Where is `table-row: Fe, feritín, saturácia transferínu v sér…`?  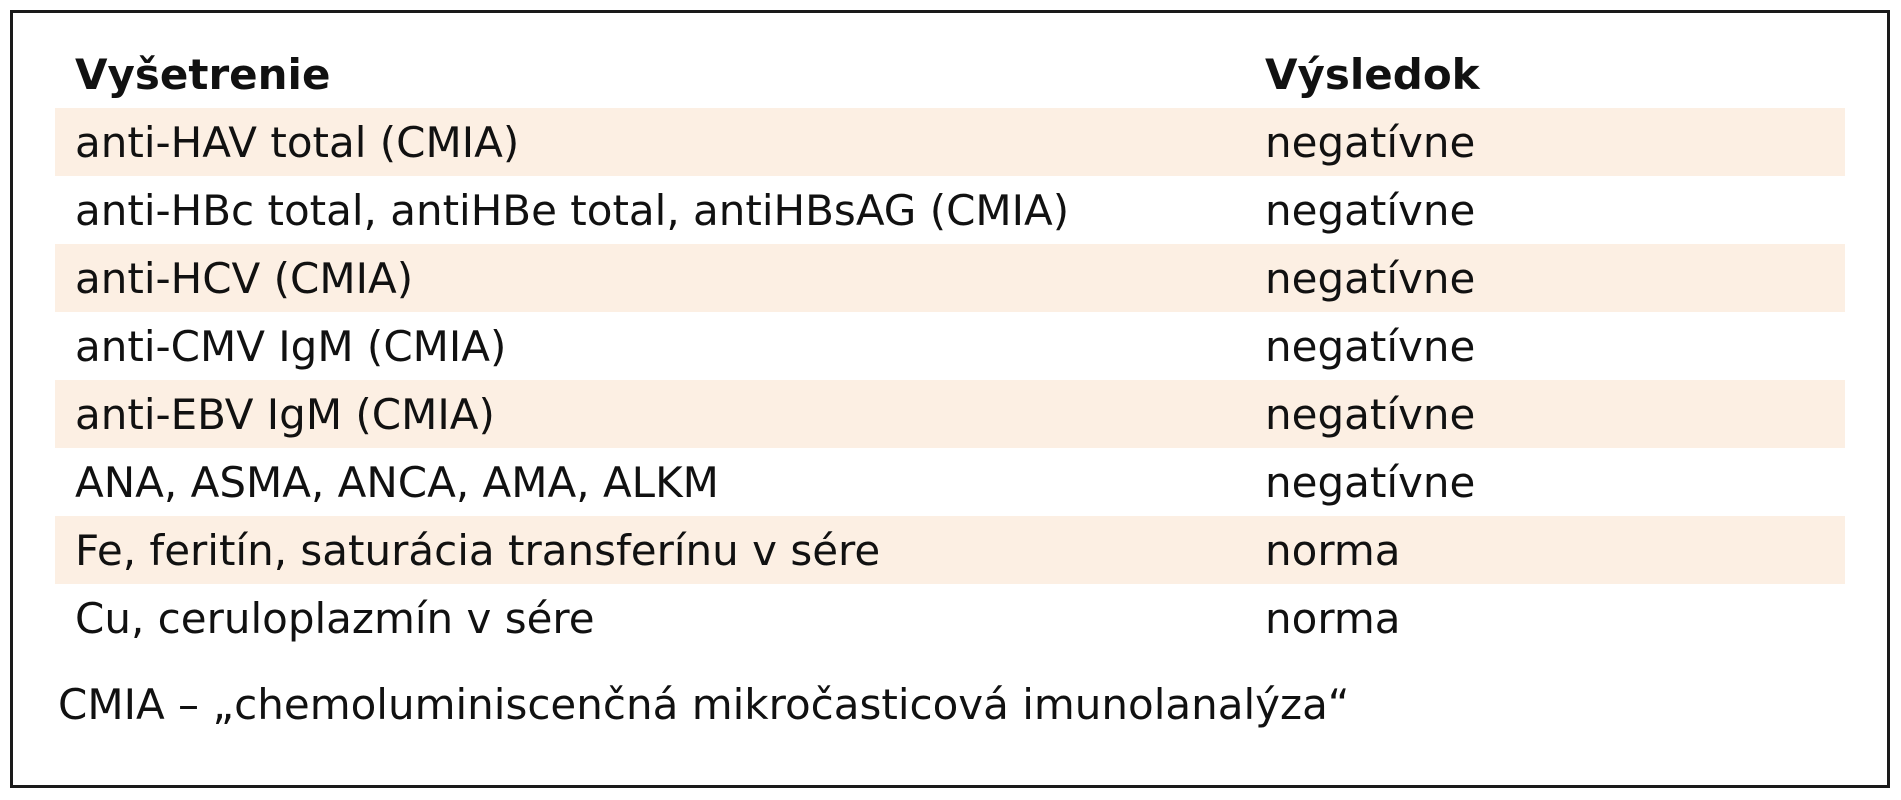
table-row: Fe, feritín, saturácia transferínu v sér… is located at coordinates (950, 550).